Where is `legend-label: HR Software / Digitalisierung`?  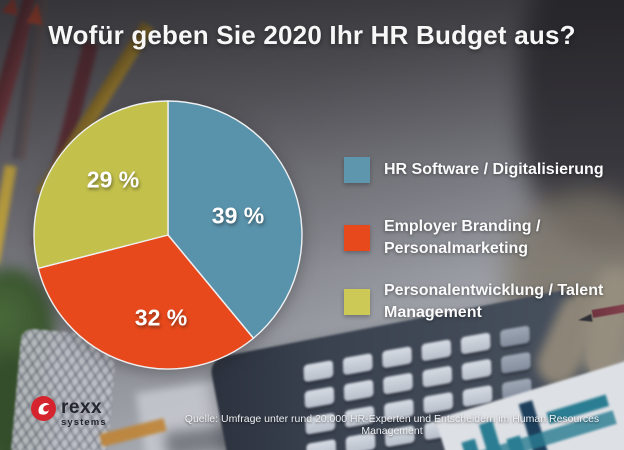
legend-label: HR Software / Digitalisierung is located at coordinates (494, 169).